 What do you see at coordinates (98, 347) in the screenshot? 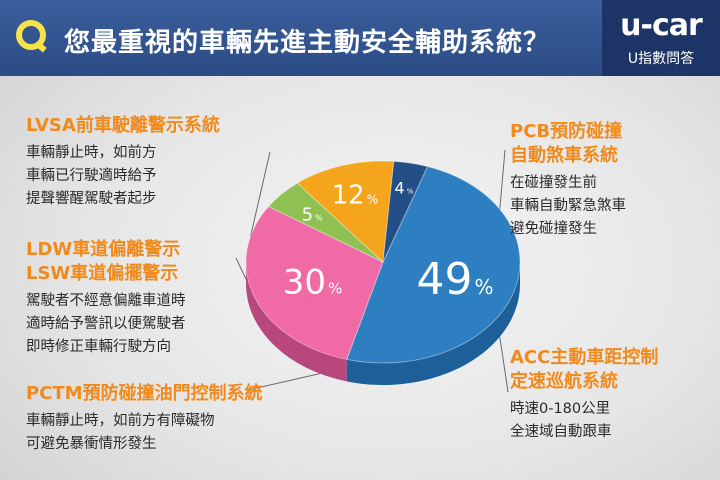
I see `feature-ldw-desc-3: 即時修正車輛行駛方向` at bounding box center [98, 347].